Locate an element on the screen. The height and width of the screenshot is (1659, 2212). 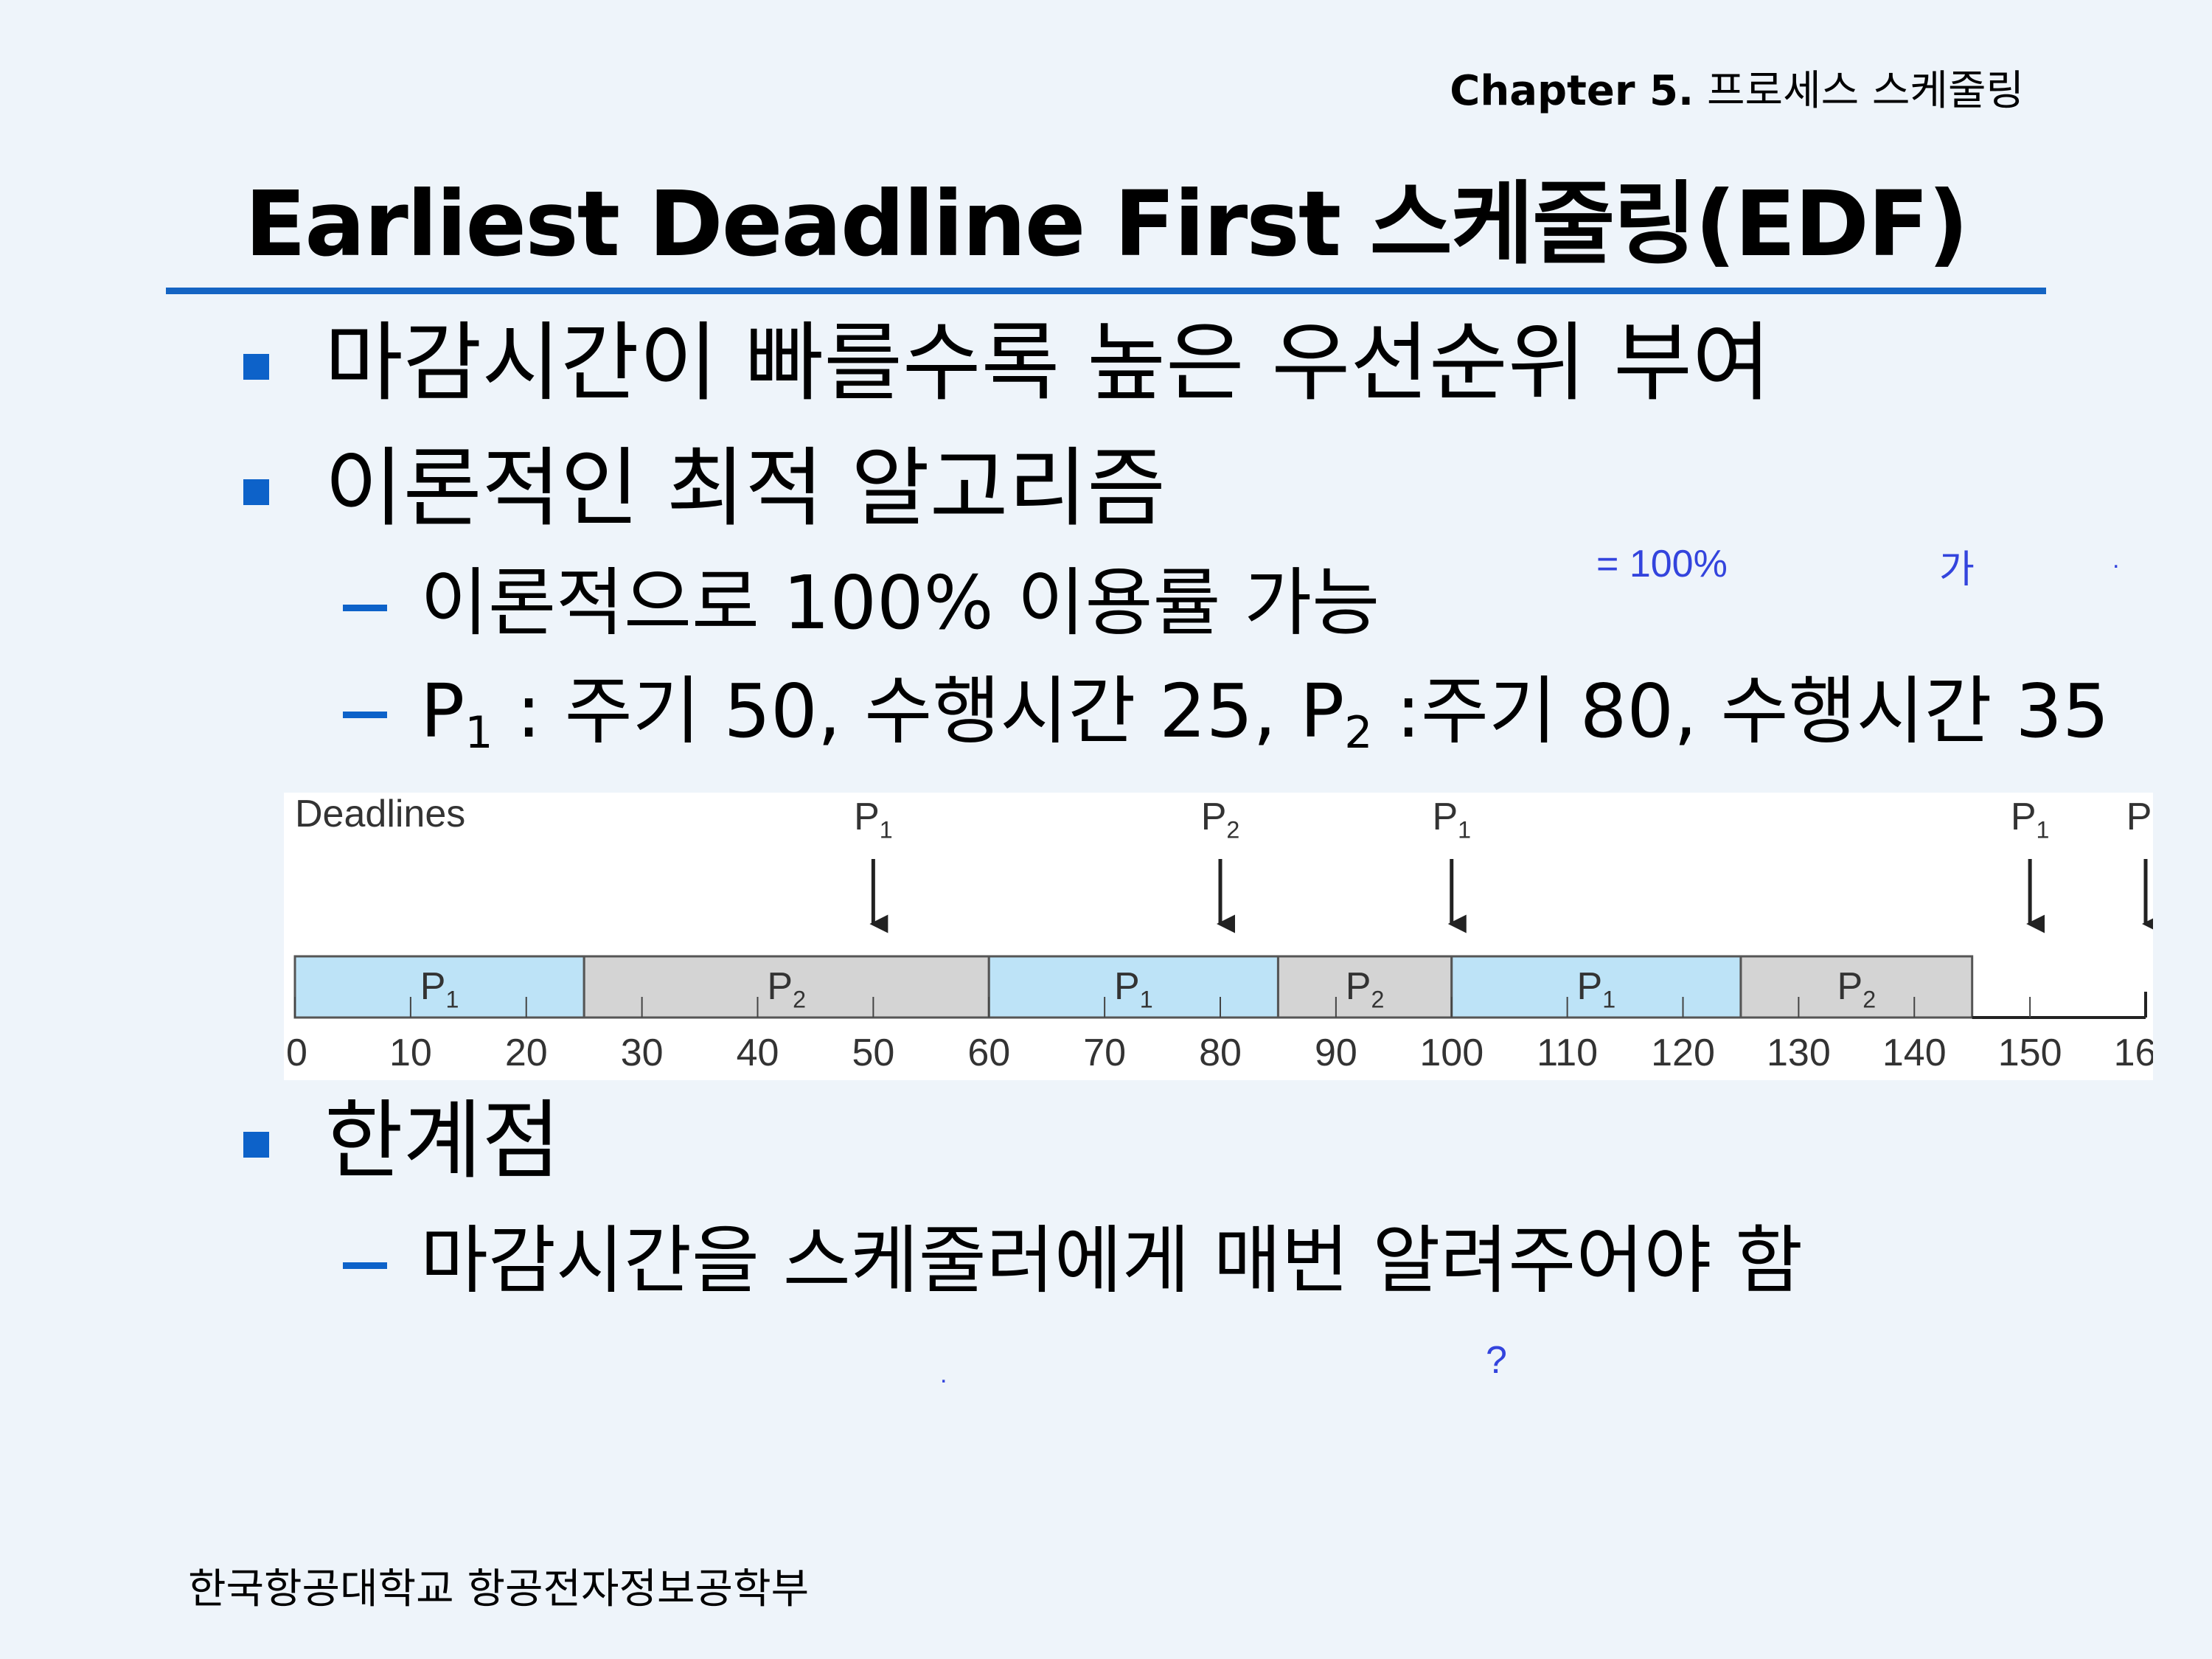
tick-label: 100 is located at coordinates (1451, 1053).